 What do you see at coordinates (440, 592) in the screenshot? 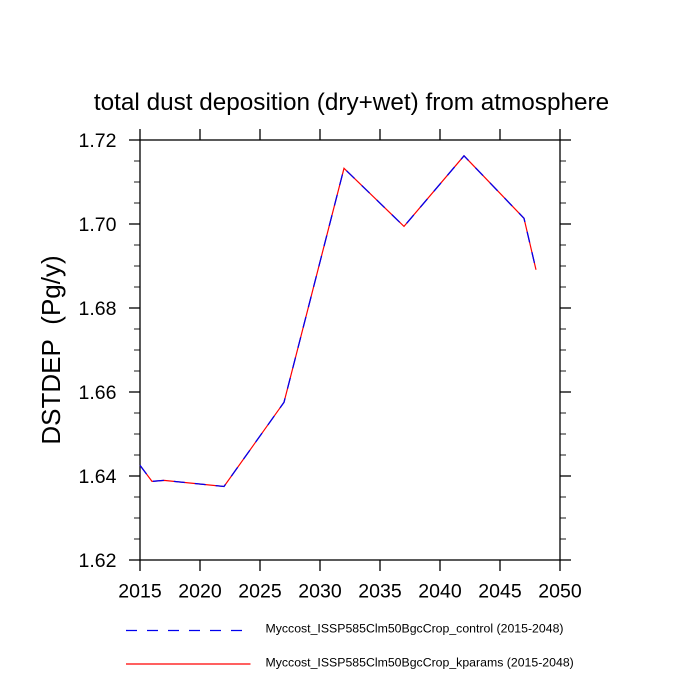
I see `svg-text: 2040` at bounding box center [440, 592].